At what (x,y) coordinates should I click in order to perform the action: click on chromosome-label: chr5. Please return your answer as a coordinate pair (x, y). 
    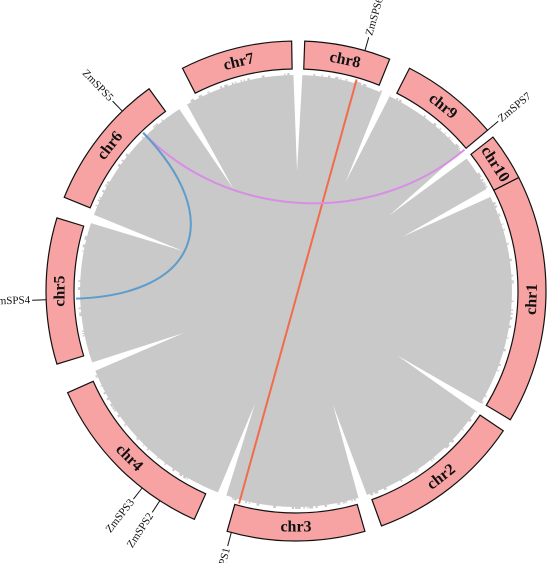
    Looking at the image, I should click on (60, 290).